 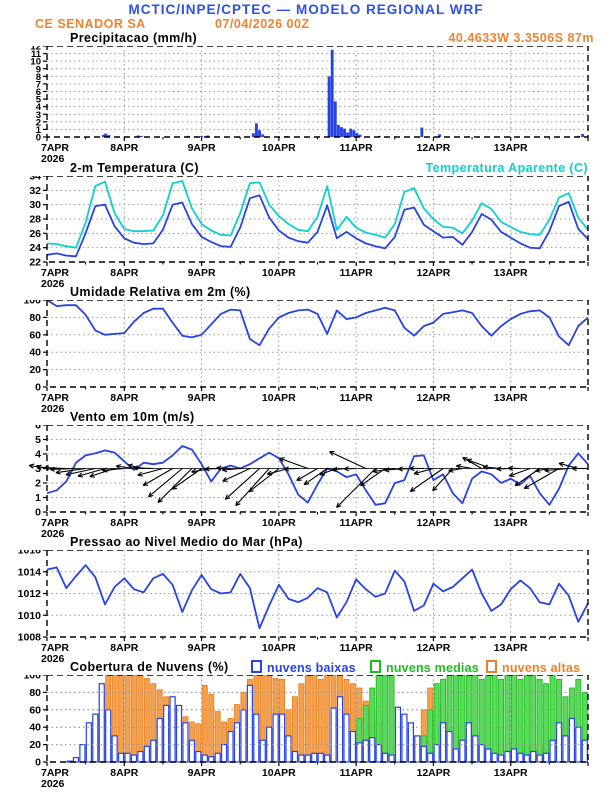 I want to click on svg-text: 1014, so click(x=30, y=572).